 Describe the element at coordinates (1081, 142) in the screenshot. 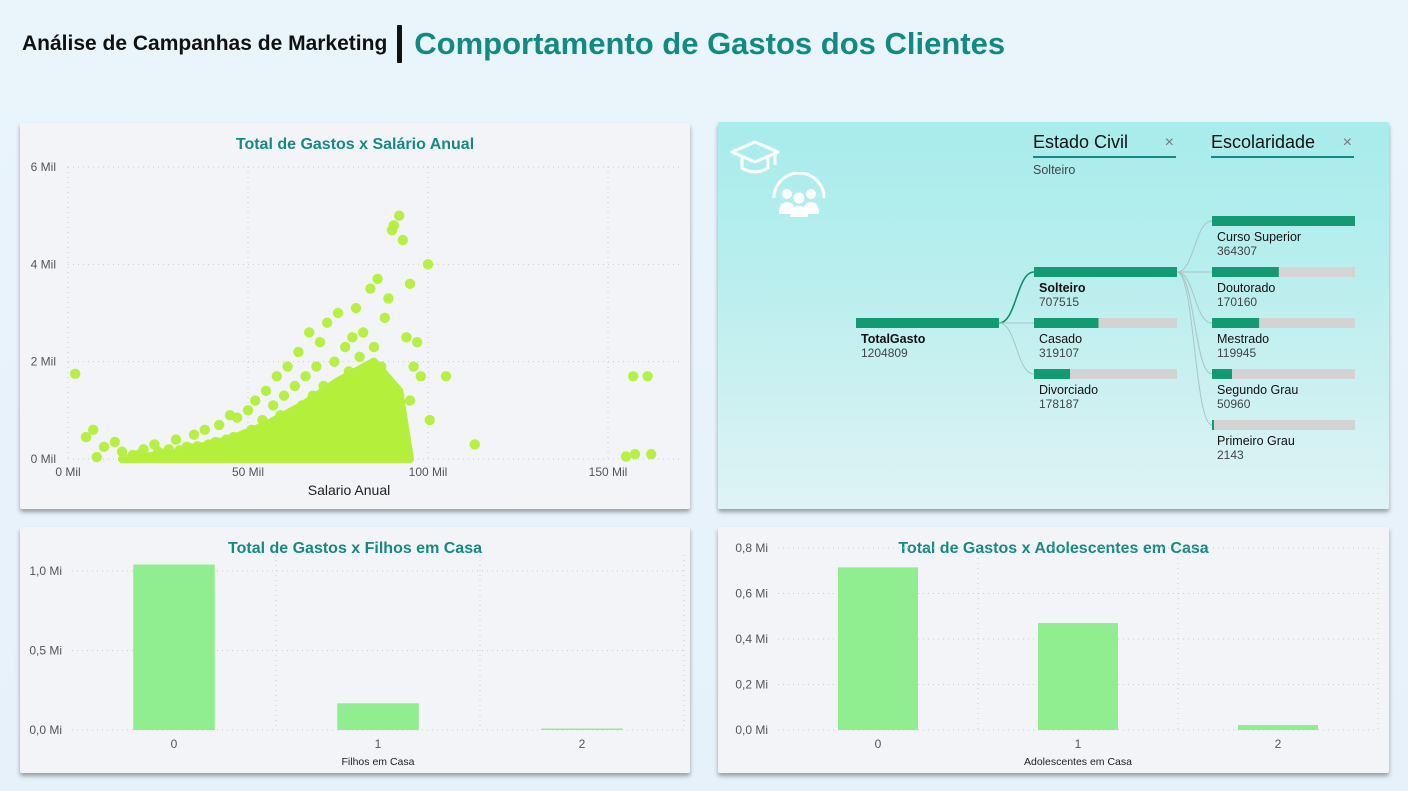

I see `slicer-estado-civil-title: Estado Civil` at that location.